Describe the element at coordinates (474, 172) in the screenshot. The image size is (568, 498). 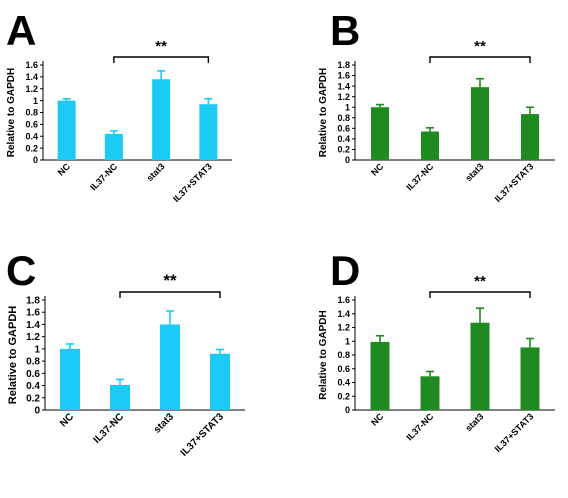
I see `panel-b-category-label: stat3` at that location.